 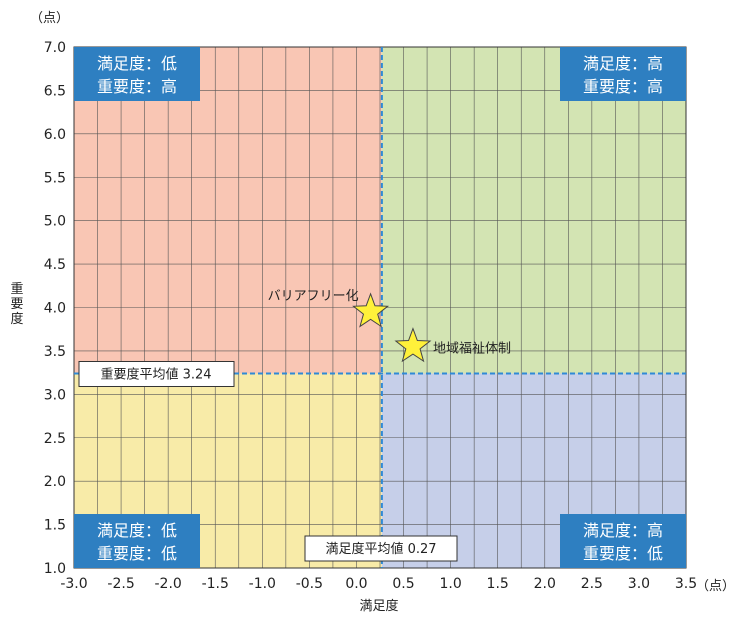 What do you see at coordinates (356, 584) in the screenshot?
I see `x-tick-label: 0.0` at bounding box center [356, 584].